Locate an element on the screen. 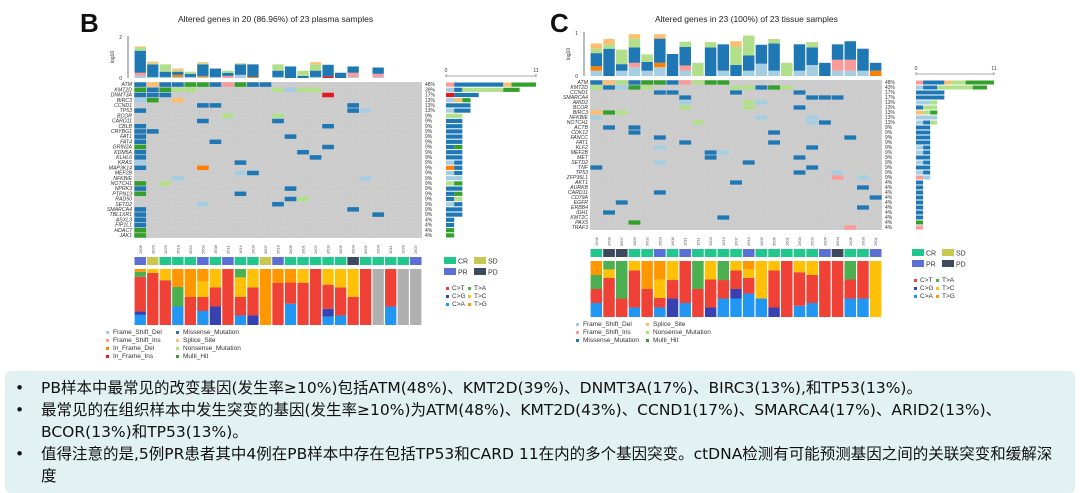 Image resolution: width=1080 pixels, height=493 pixels. sample-label: 3829 is located at coordinates (152, 249).